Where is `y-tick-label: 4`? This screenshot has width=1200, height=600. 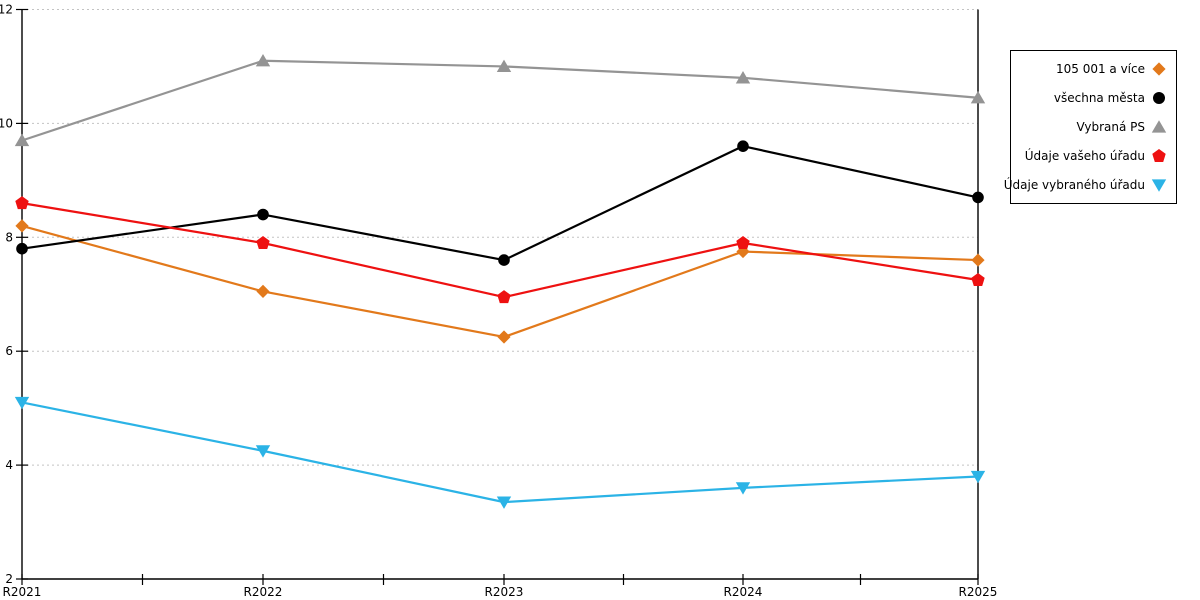 y-tick-label: 4 is located at coordinates (9, 465).